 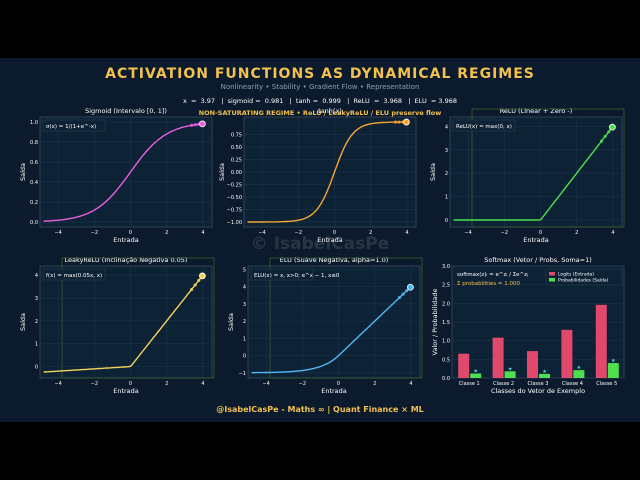 I want to click on softmax-legend, so click(x=584, y=277).